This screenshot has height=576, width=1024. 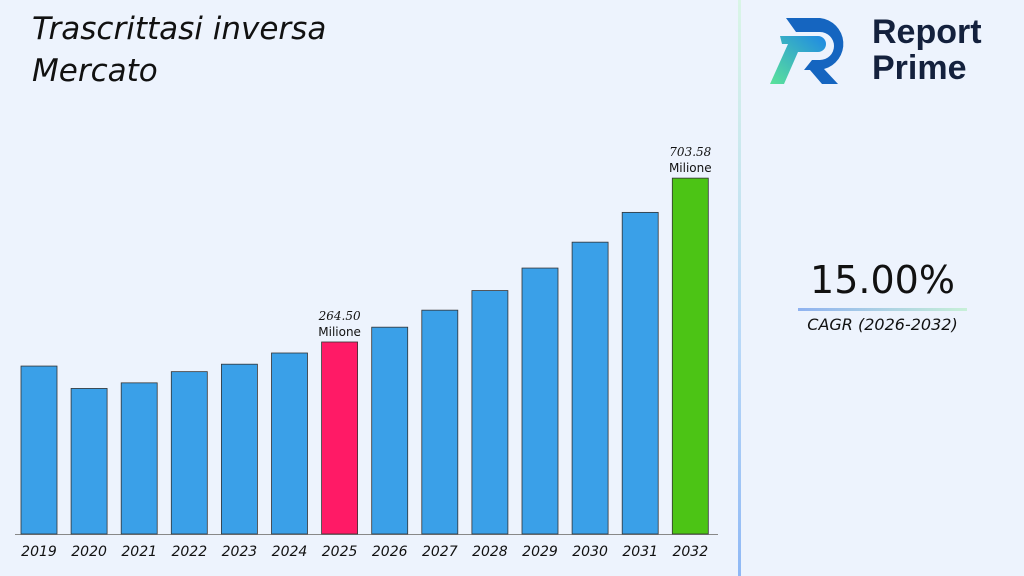 I want to click on bar-2029, so click(x=540, y=401).